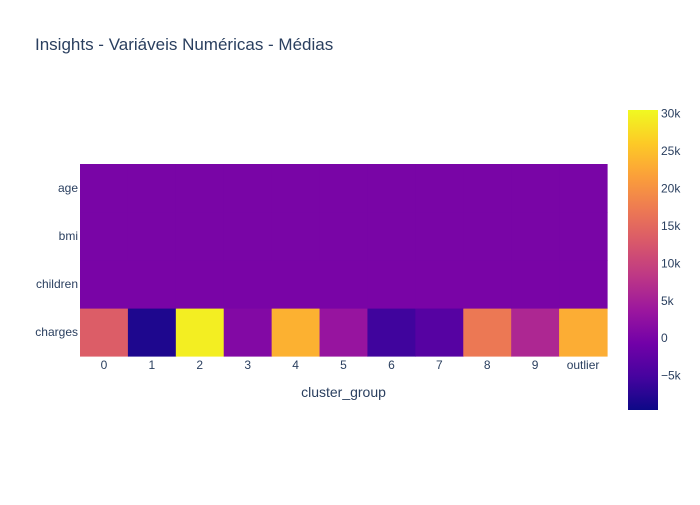 This screenshot has width=700, height=505. Describe the element at coordinates (56, 260) in the screenshot. I see `y-tick-labels: charges children bmi age` at that location.